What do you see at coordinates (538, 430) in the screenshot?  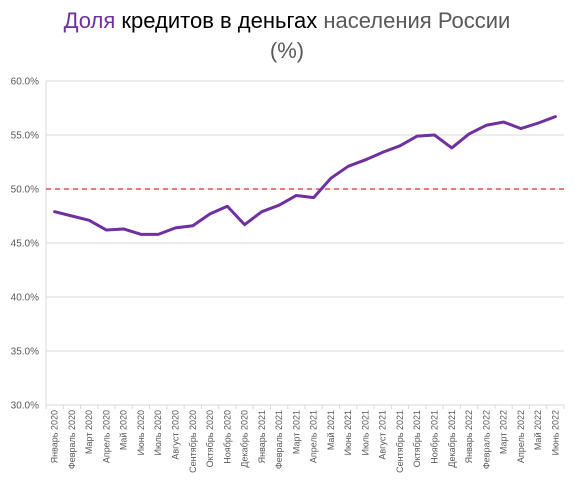 I see `x-tick-label: Май 2022` at bounding box center [538, 430].